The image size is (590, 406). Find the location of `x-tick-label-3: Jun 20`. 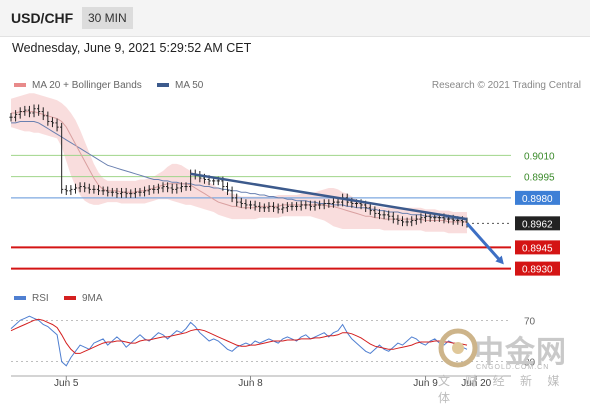

x-tick-label-3: Jun 20 is located at coordinates (476, 383).